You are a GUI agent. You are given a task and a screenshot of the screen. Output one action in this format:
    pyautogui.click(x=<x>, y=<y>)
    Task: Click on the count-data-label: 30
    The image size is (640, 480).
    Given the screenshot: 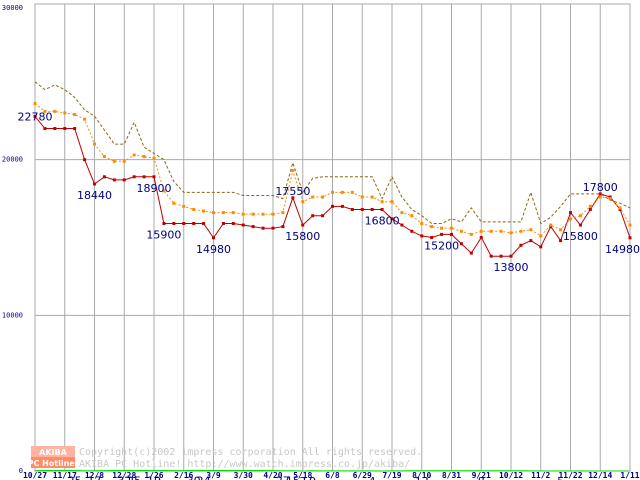 What is the action you would take?
    pyautogui.click(x=194, y=477)
    